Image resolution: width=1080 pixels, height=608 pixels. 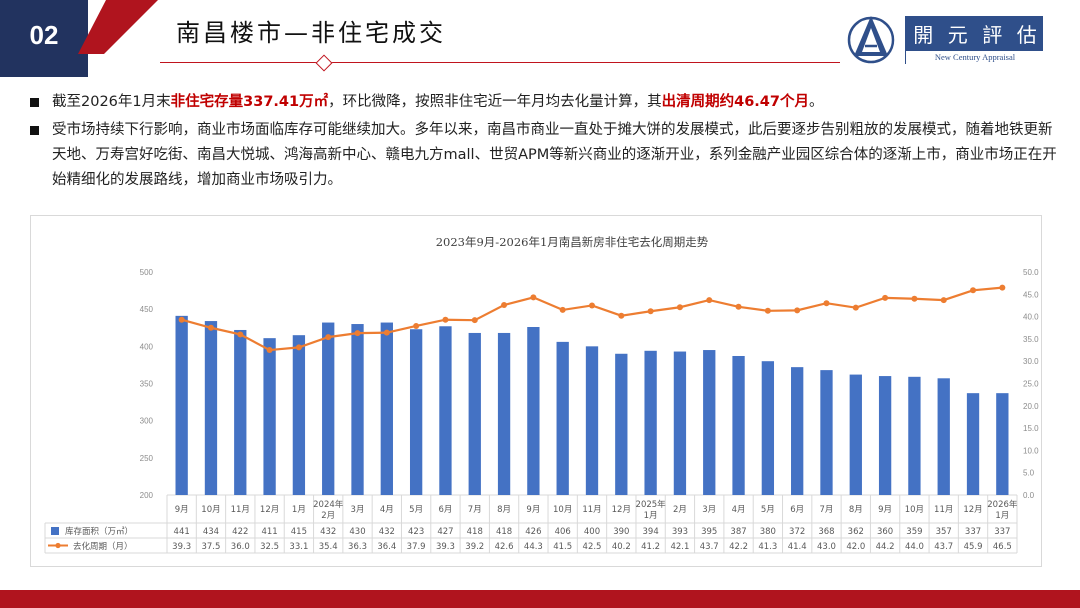 What do you see at coordinates (147, 309) in the screenshot?
I see `y-left-tick-label: 450` at bounding box center [147, 309].